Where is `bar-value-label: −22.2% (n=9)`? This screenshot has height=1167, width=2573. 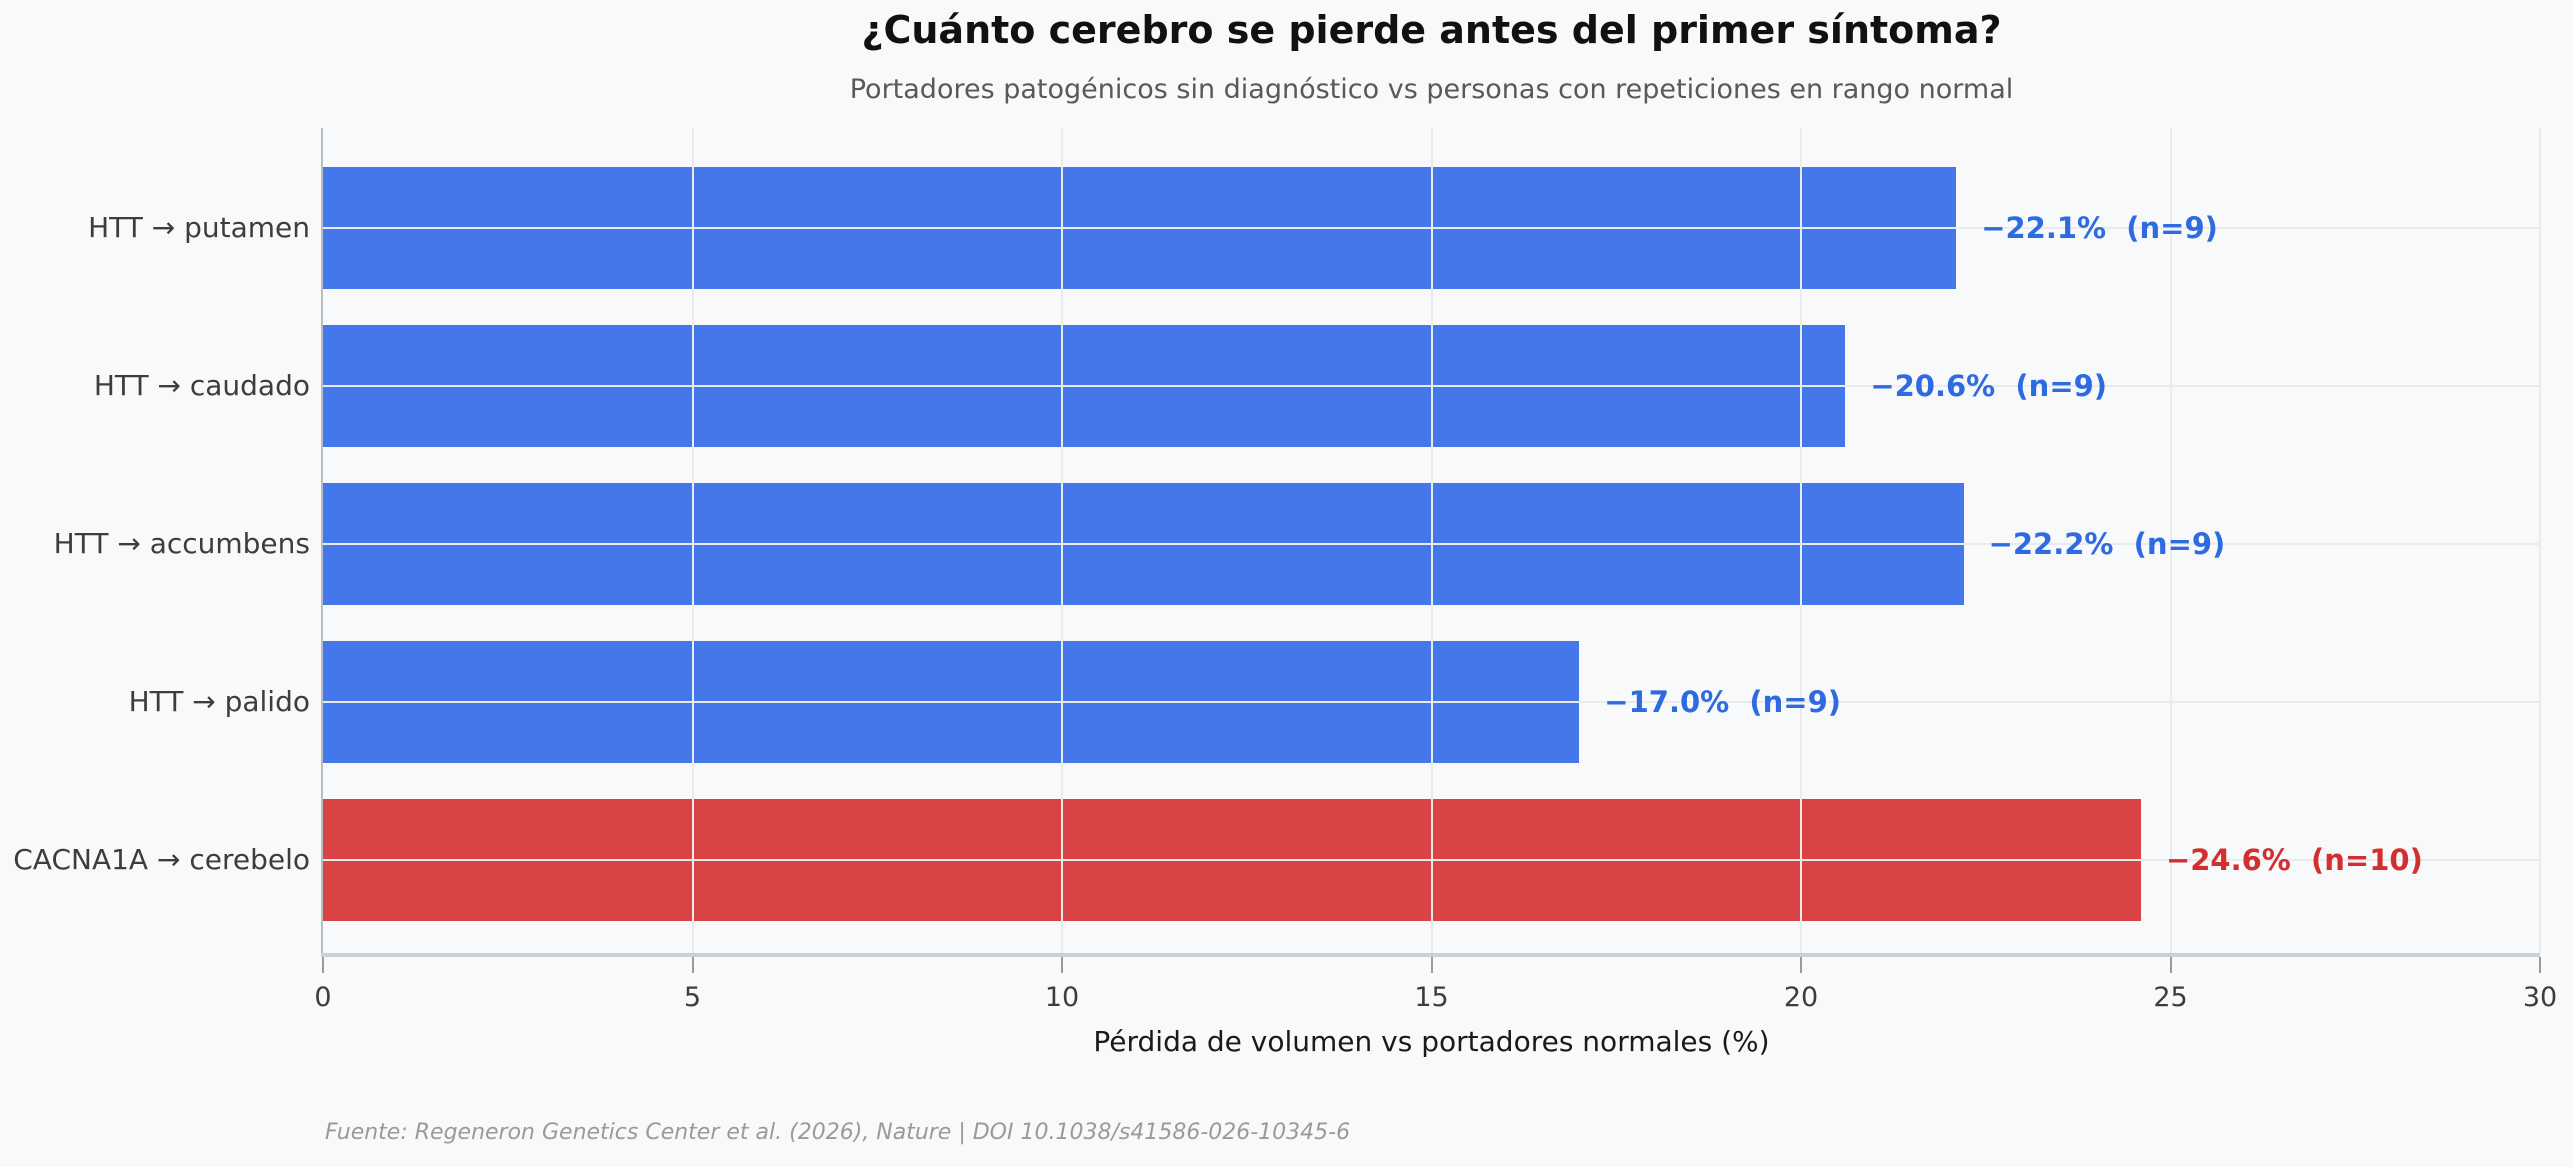 bar-value-label: −22.2% (n=9) is located at coordinates (2107, 544).